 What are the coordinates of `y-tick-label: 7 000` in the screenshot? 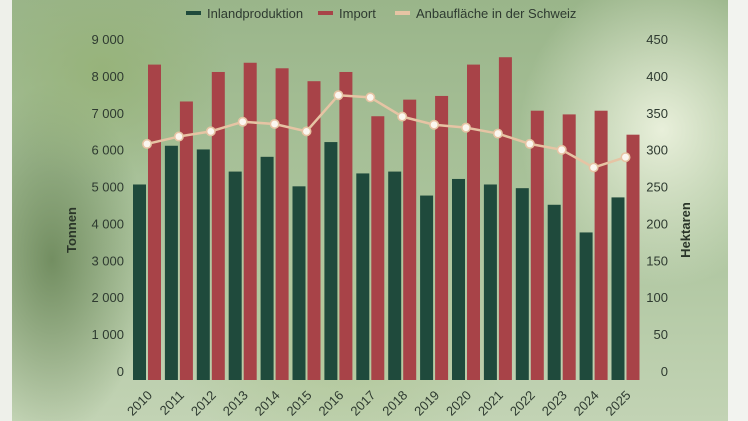 It's located at (107, 113).